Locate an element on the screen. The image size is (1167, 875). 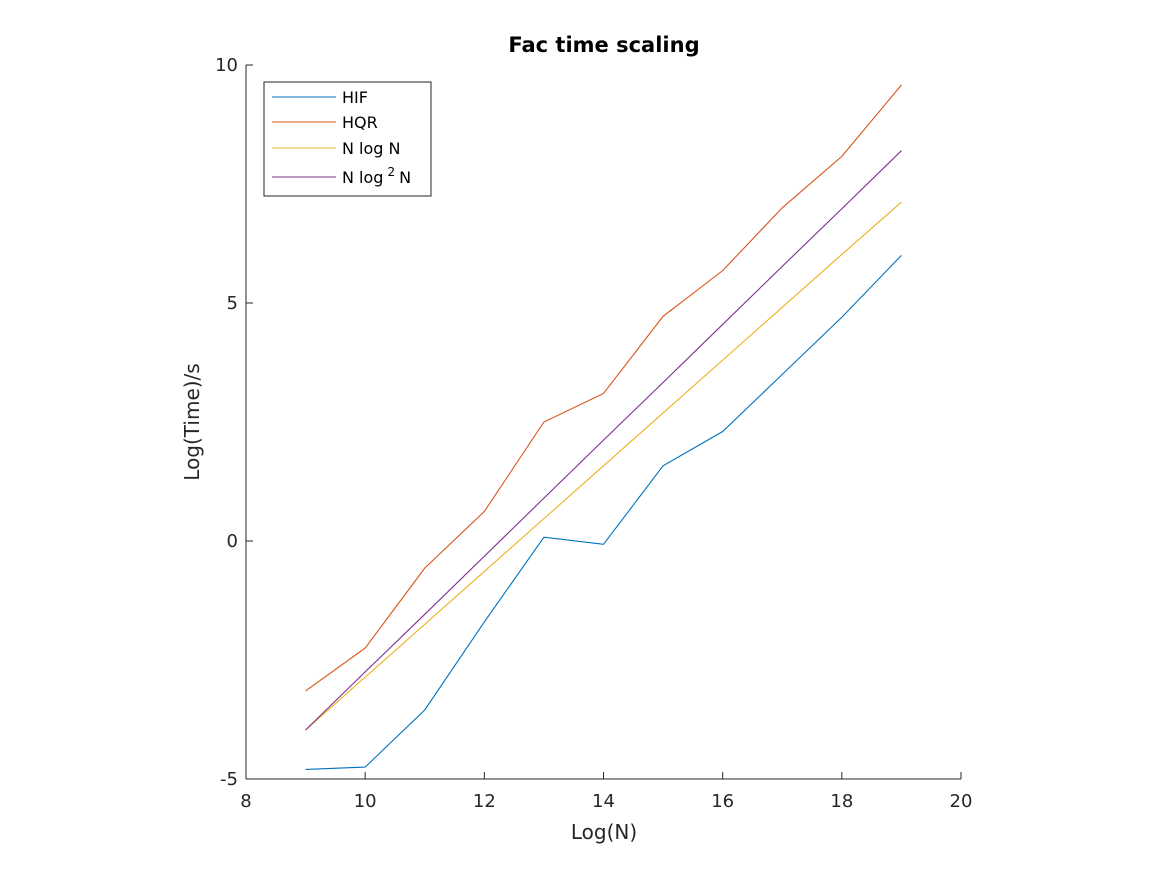
legend: HIF HQR N log N N log 2 N is located at coordinates (347, 139).